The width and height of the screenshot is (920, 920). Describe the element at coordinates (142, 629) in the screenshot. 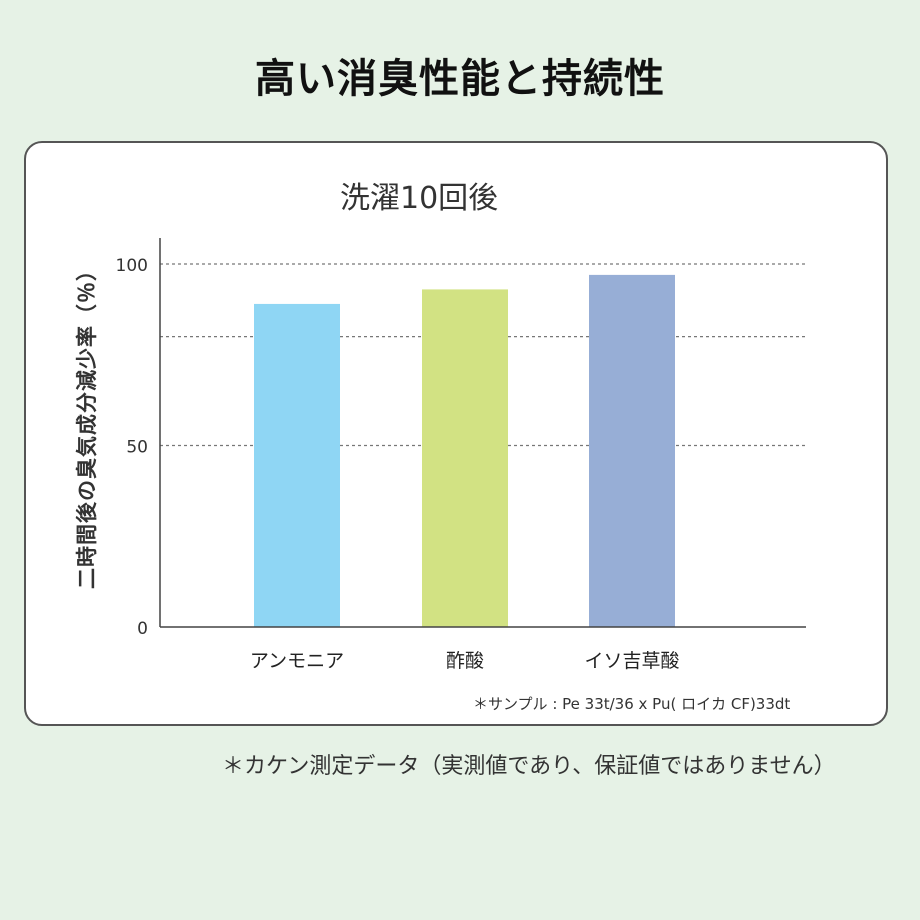

I see `y-tick-label: 0` at that location.